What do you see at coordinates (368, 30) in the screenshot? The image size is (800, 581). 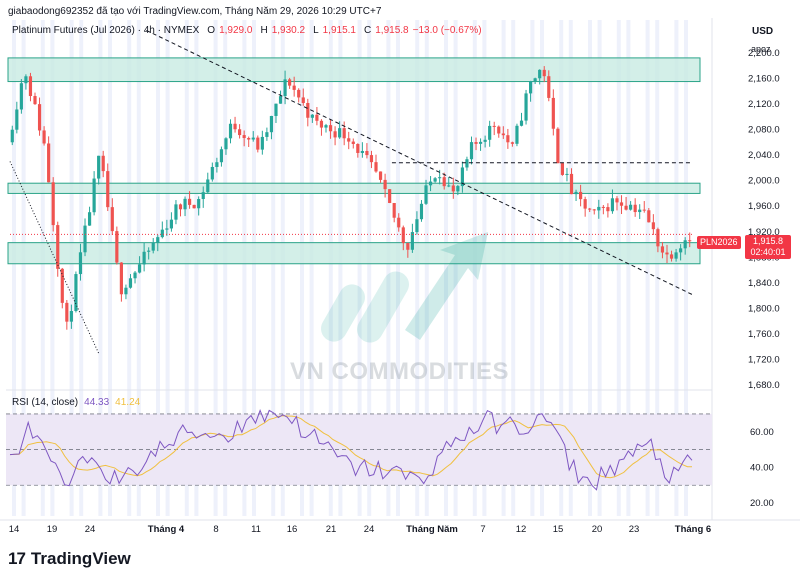 I see `close-key: C` at bounding box center [368, 30].